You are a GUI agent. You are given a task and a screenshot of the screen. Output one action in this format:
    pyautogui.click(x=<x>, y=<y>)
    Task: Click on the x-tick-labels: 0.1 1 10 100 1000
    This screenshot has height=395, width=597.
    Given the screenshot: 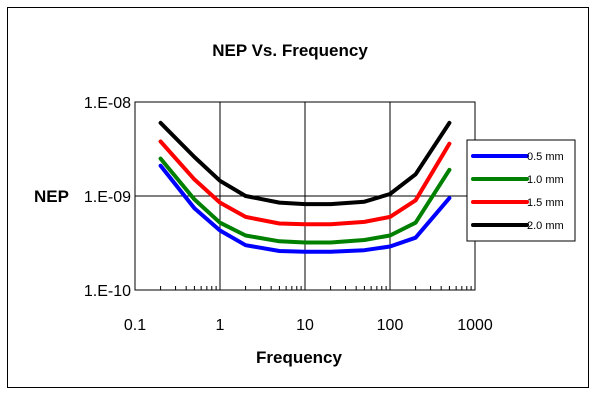 What is the action you would take?
    pyautogui.click(x=308, y=325)
    